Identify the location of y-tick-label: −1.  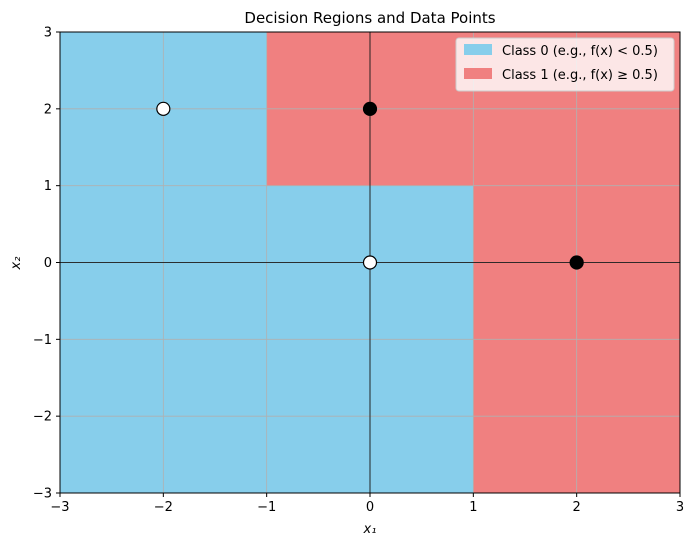
(42, 340).